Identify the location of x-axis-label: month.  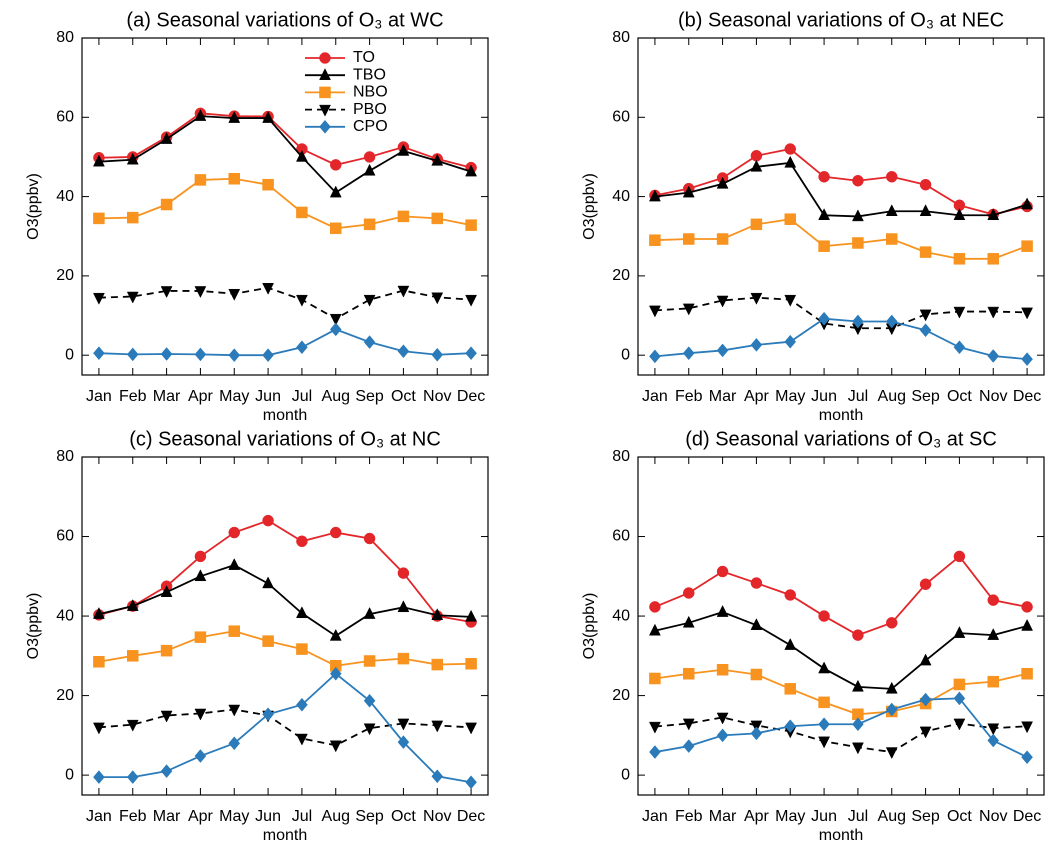
(841, 834).